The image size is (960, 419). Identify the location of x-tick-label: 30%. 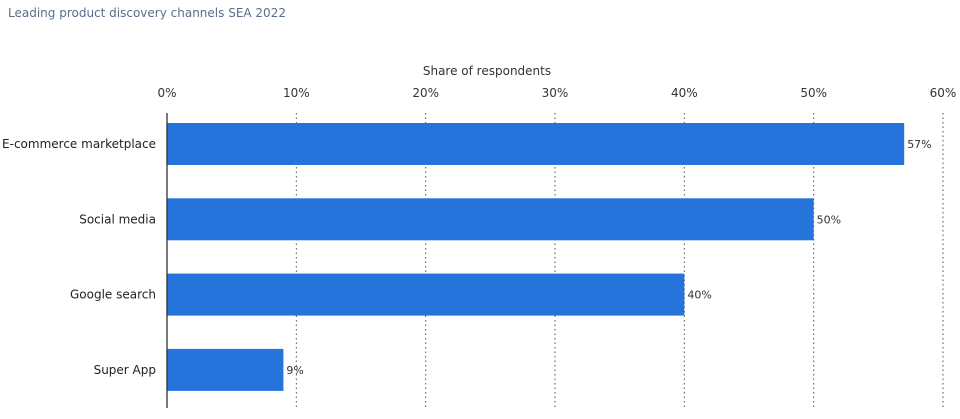
(555, 93).